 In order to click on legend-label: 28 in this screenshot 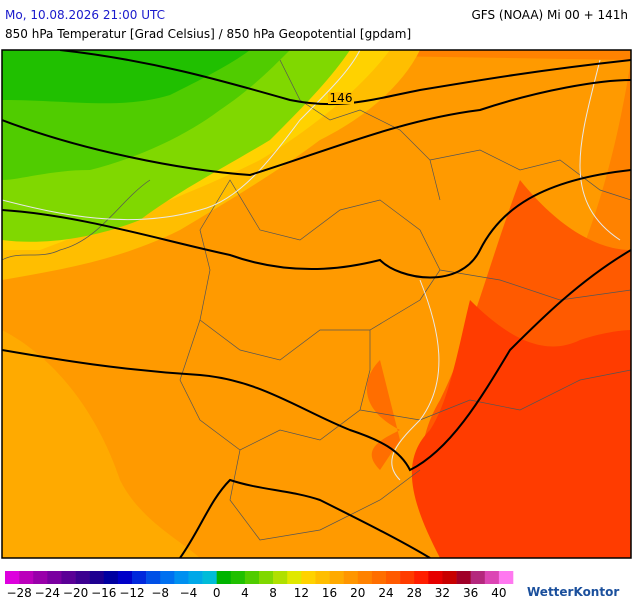, I will do `click(414, 593)`.